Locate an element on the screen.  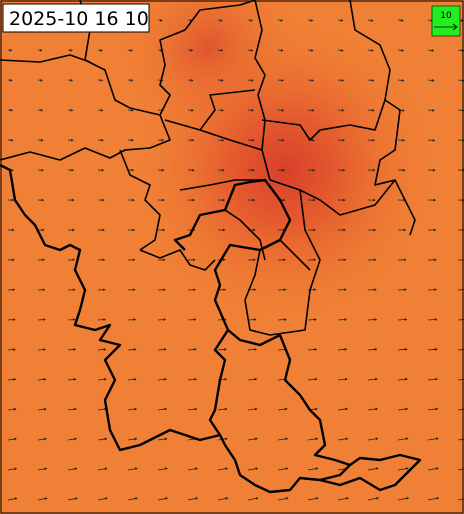
wind-legend-arrow is located at coordinates (446, 27).